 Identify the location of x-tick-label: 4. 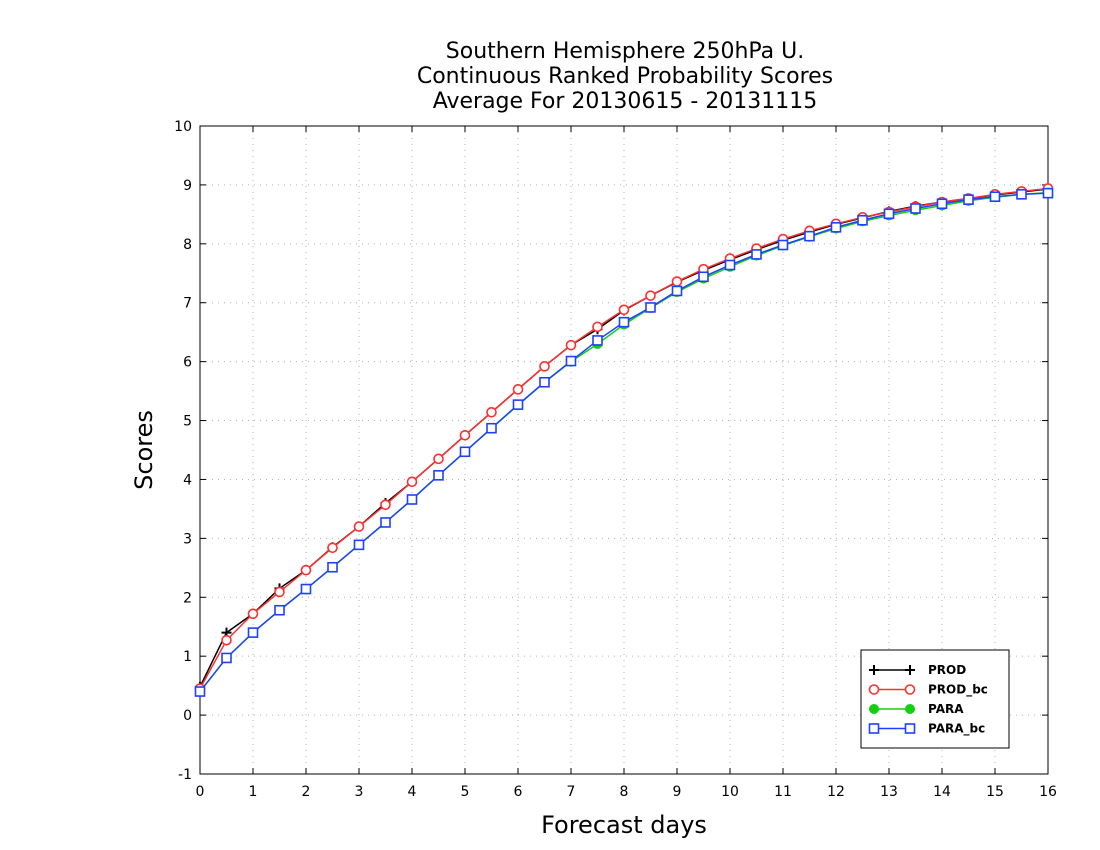
(412, 792).